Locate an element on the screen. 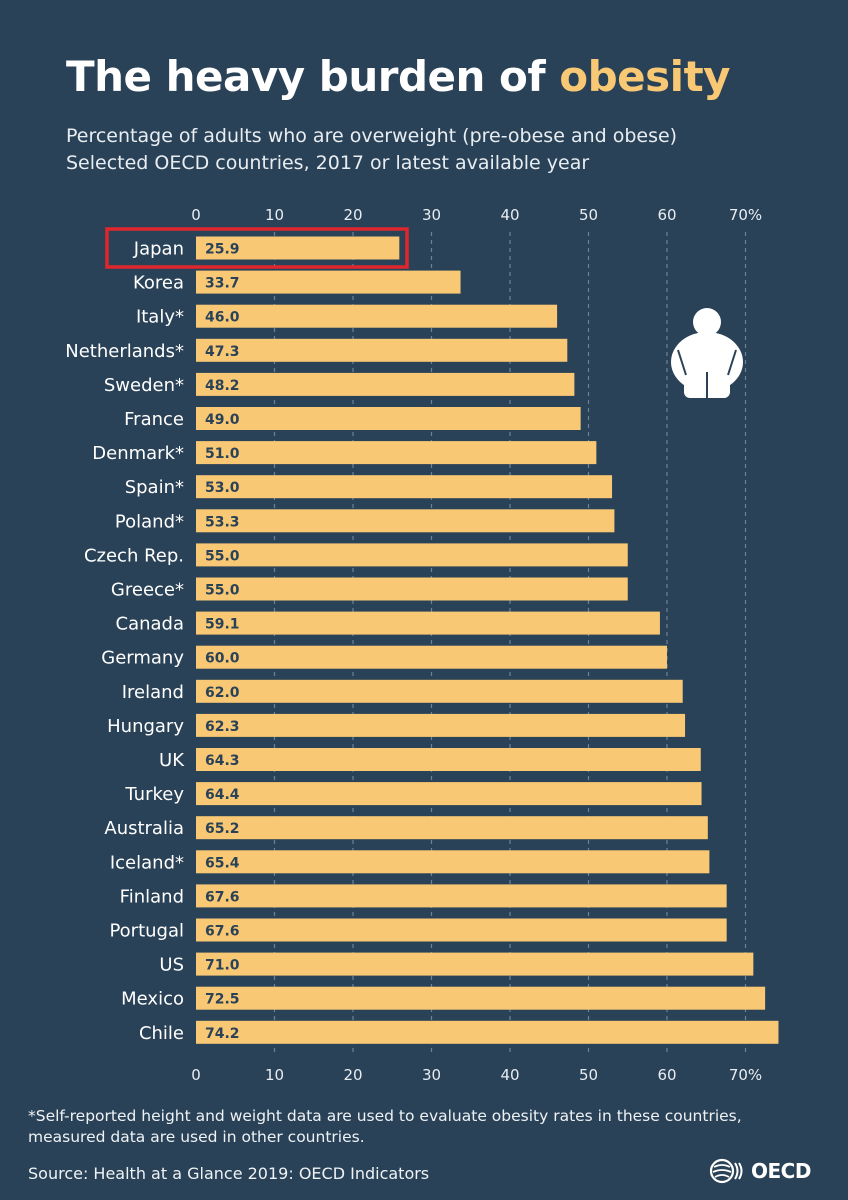 This screenshot has width=848, height=1200. bar-value-label: 25.9 is located at coordinates (222, 250).